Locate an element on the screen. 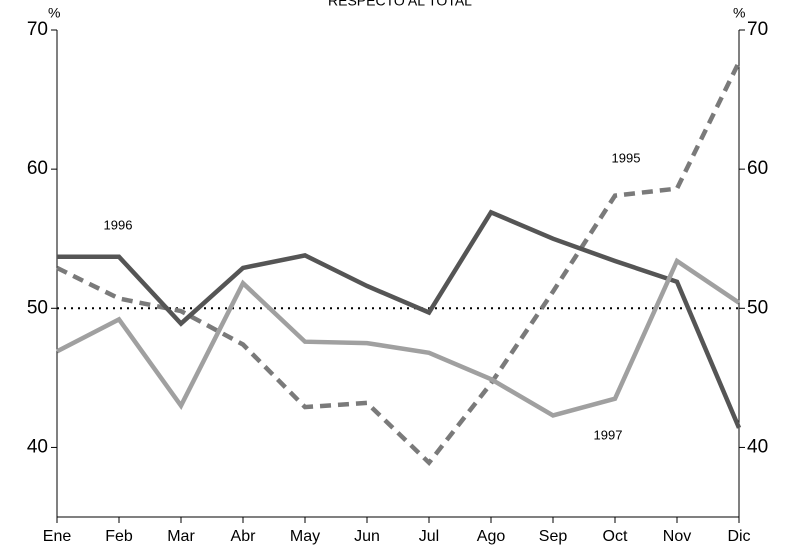 The width and height of the screenshot is (792, 548). x-tick-label: May is located at coordinates (305, 536).